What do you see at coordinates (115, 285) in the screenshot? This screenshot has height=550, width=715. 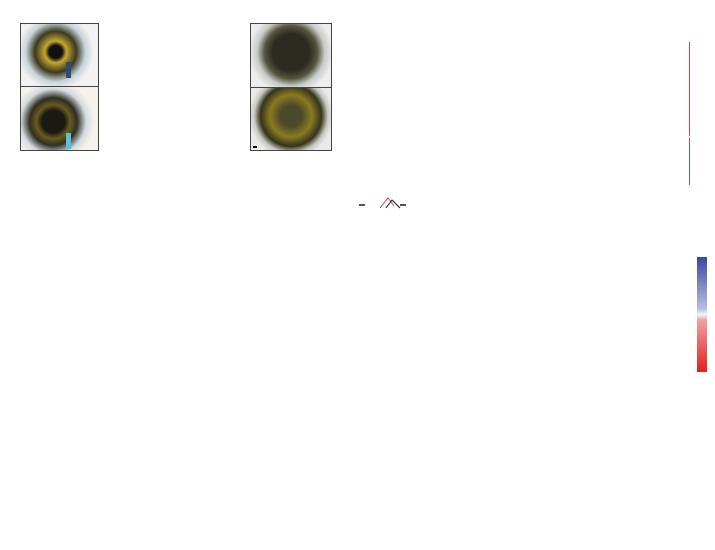 I see `chart-e` at bounding box center [115, 285].